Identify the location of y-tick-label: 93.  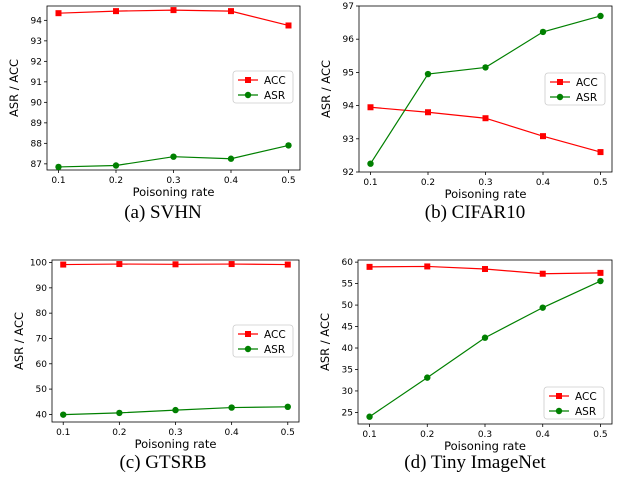
(348, 140).